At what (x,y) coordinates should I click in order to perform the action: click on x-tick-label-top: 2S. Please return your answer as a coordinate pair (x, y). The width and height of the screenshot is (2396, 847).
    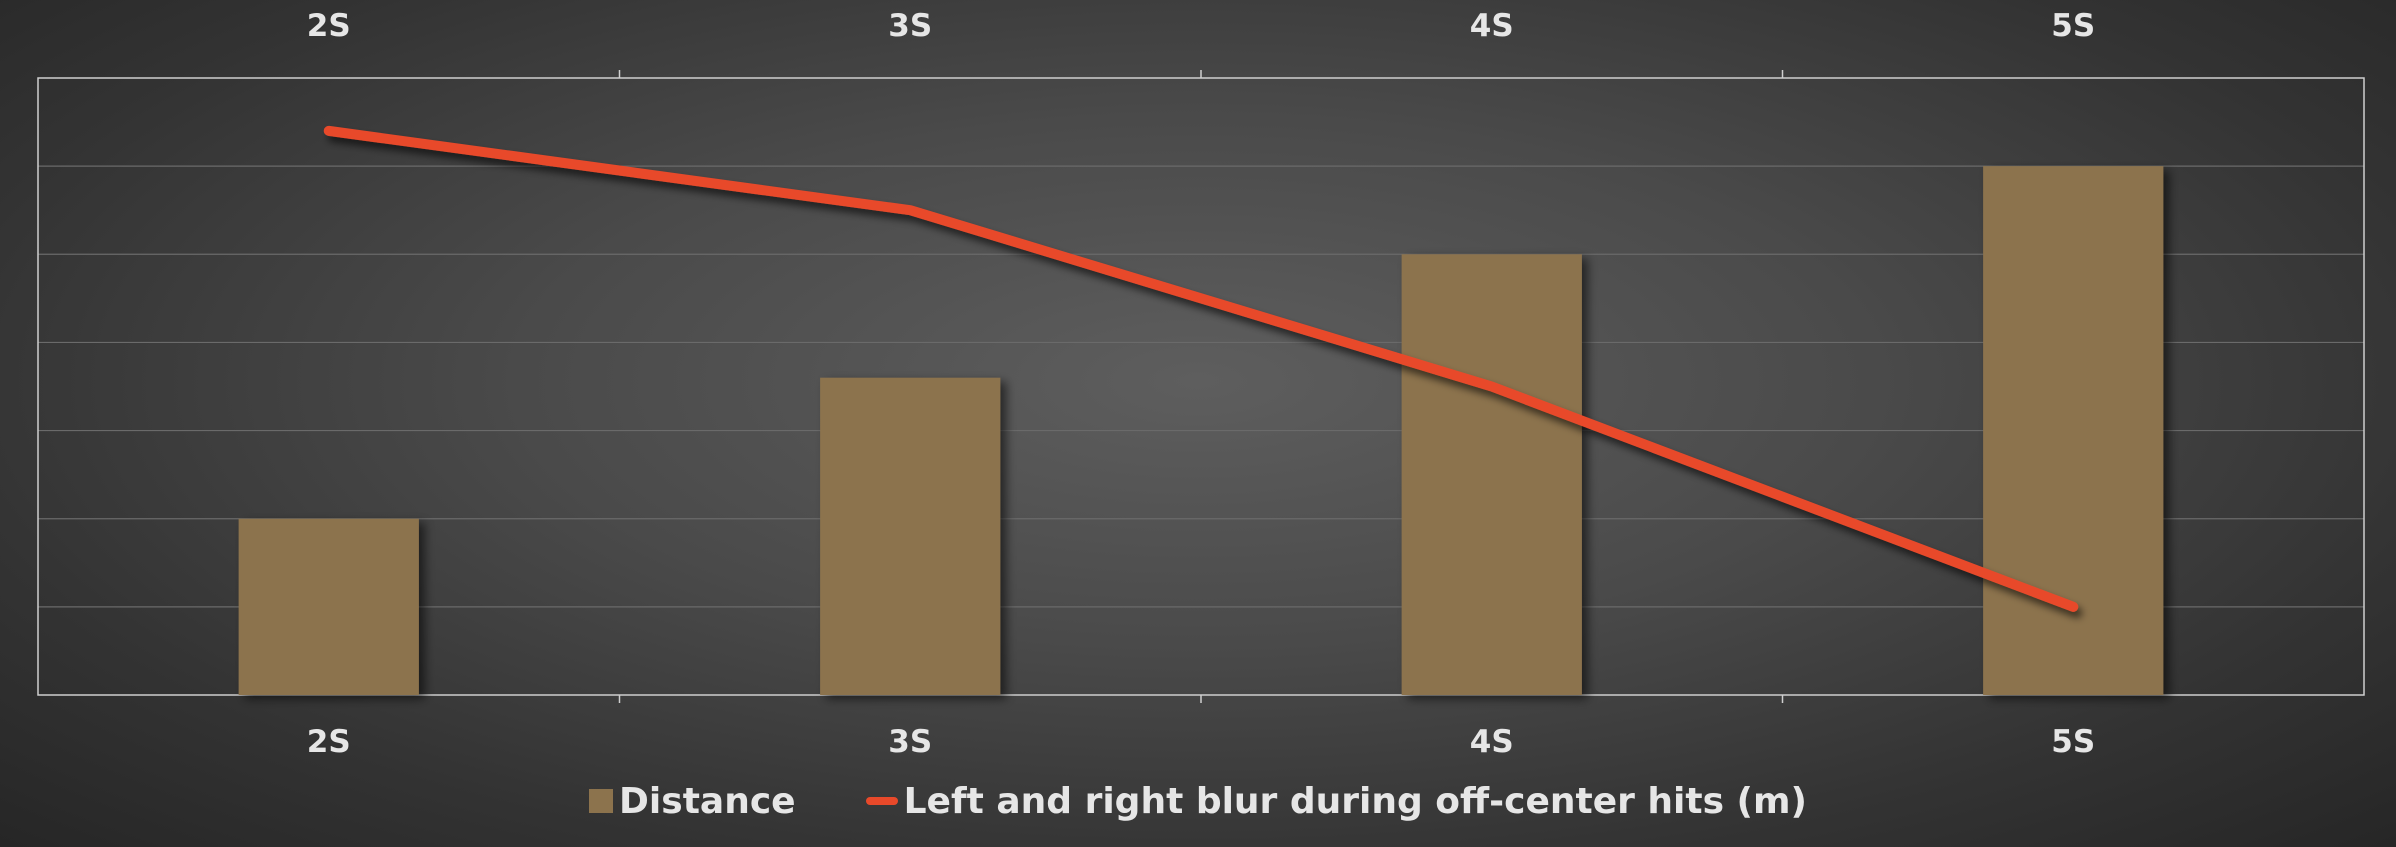
    Looking at the image, I should click on (329, 26).